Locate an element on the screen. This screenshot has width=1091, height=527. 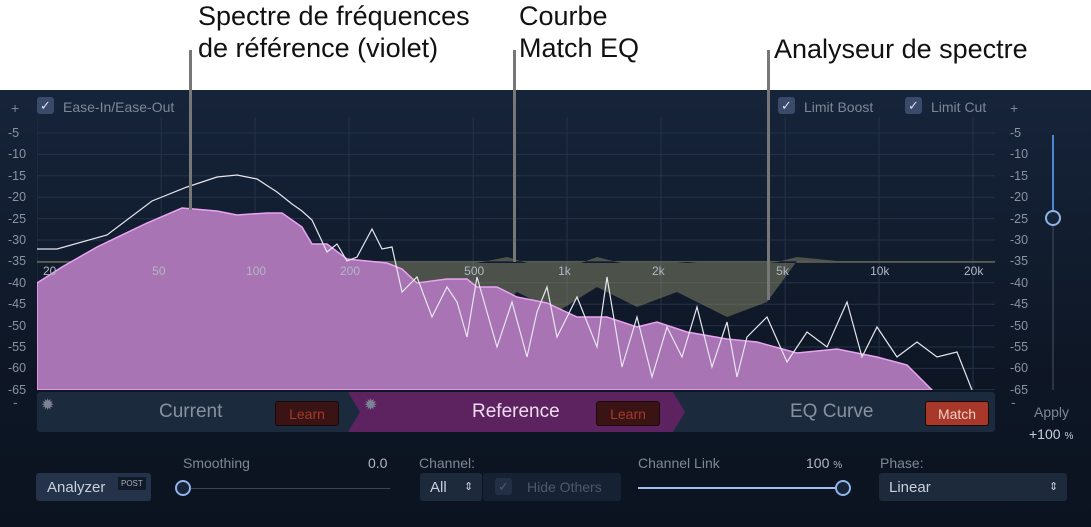
analyzer-button: Analyzer POST is located at coordinates (93, 487).